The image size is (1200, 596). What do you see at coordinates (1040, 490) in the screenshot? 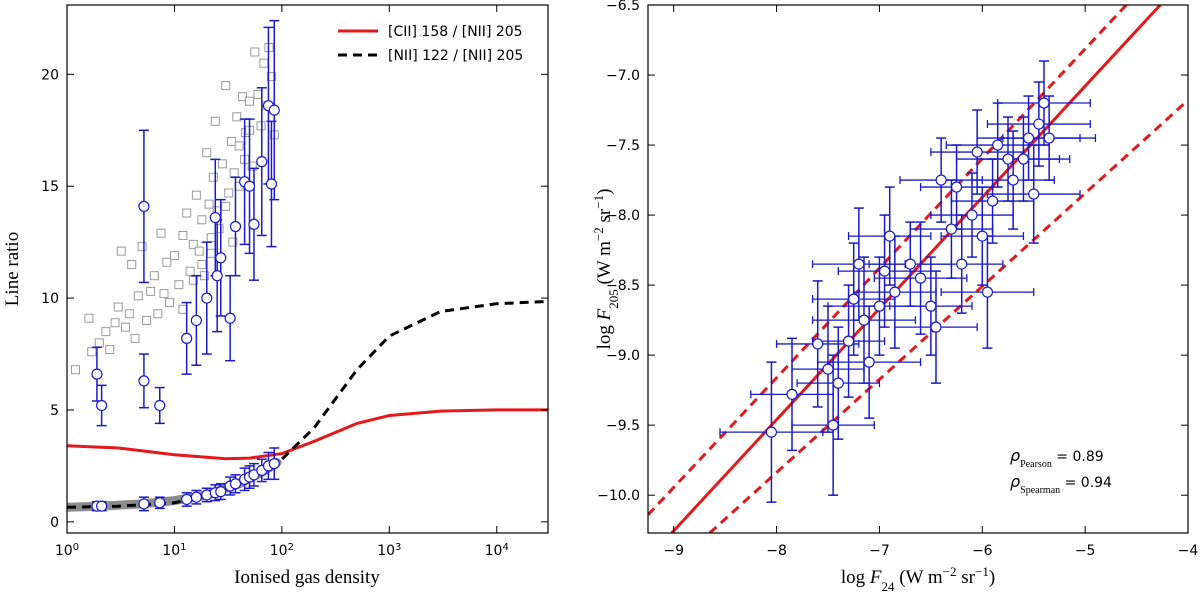
I see `annotation-sub: Spearman` at bounding box center [1040, 490].